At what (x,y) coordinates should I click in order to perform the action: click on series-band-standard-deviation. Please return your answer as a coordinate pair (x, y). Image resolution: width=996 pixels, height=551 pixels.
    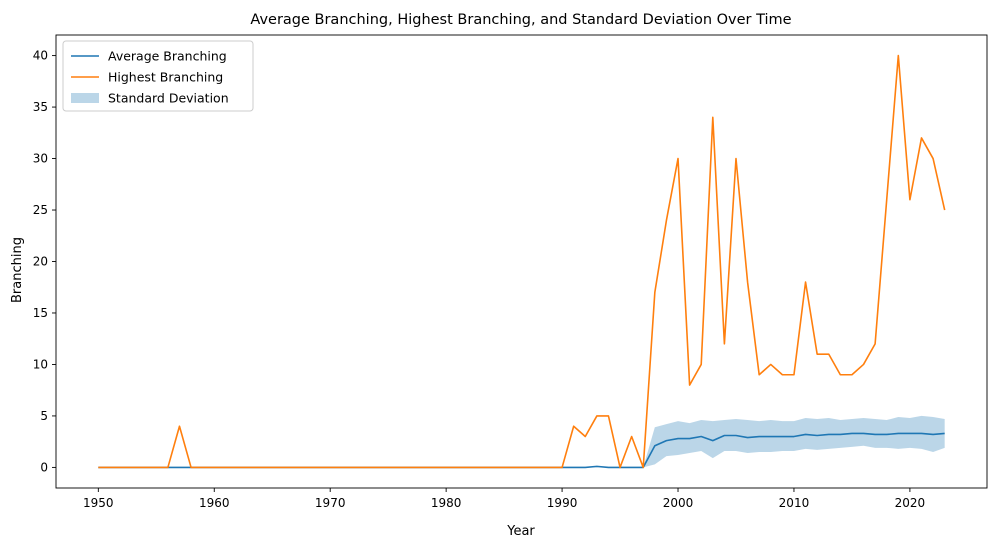
    Looking at the image, I should click on (521, 441).